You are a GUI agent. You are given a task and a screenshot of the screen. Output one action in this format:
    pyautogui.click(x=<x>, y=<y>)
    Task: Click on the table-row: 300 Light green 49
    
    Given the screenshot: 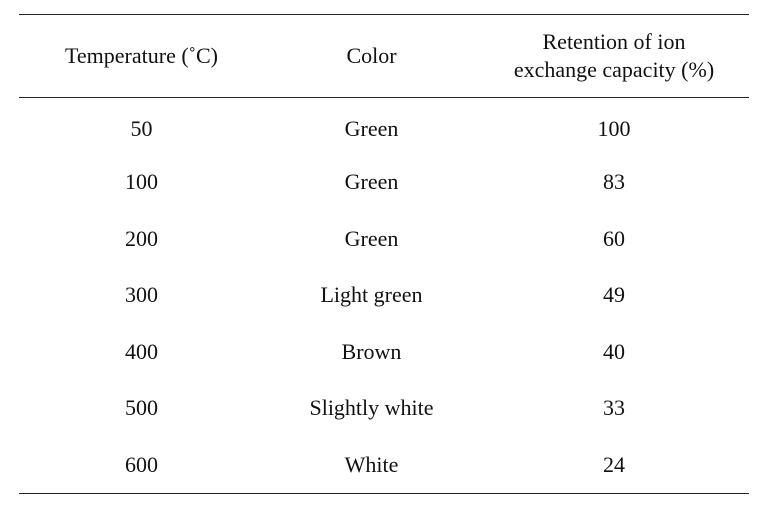 What is the action you would take?
    pyautogui.click(x=384, y=295)
    